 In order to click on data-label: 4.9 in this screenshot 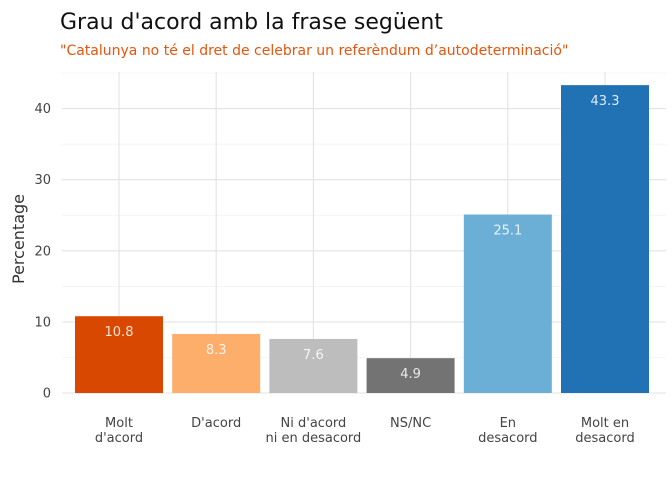, I will do `click(410, 374)`.